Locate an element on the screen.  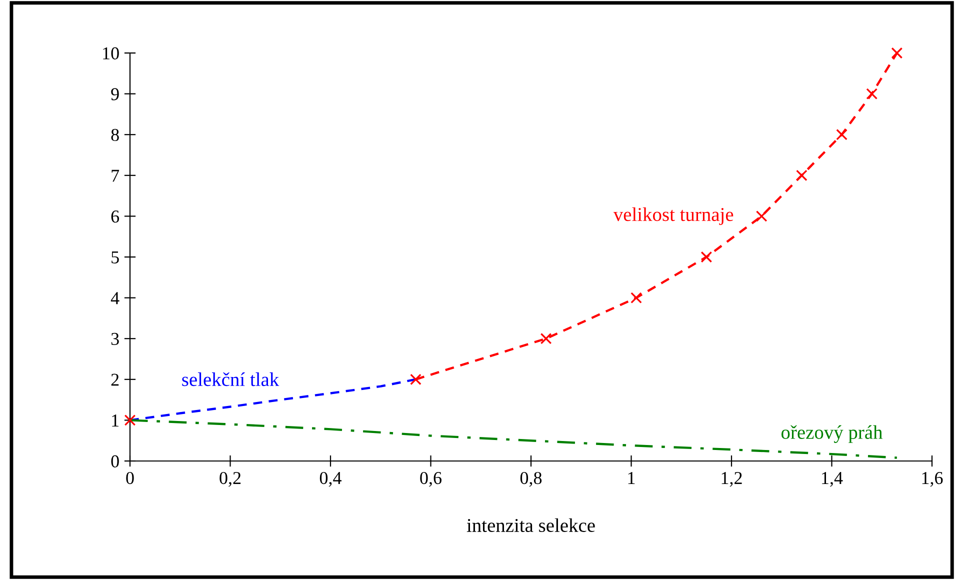
y-tick-label: 7 is located at coordinates (116, 176).